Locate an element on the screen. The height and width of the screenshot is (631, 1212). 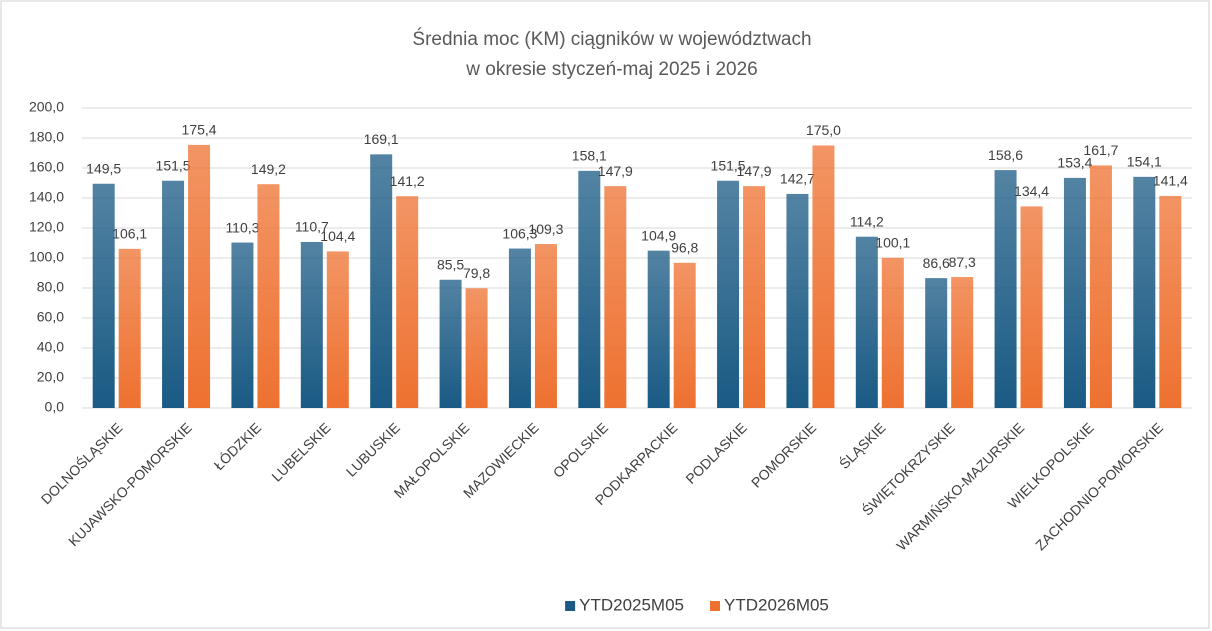
value-label: 106,1 is located at coordinates (129, 234).